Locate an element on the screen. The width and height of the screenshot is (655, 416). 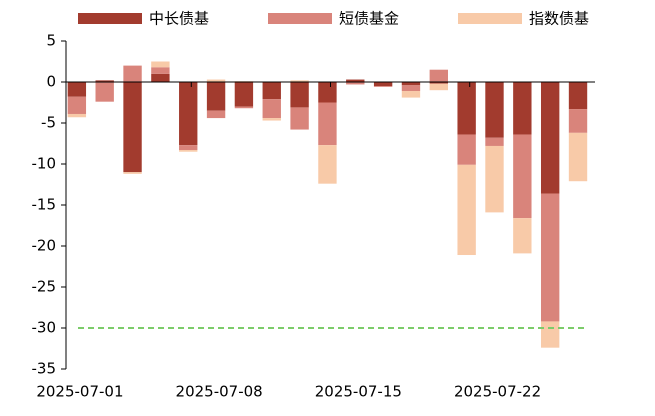
legend-label: 短债基金 is located at coordinates (369, 19).